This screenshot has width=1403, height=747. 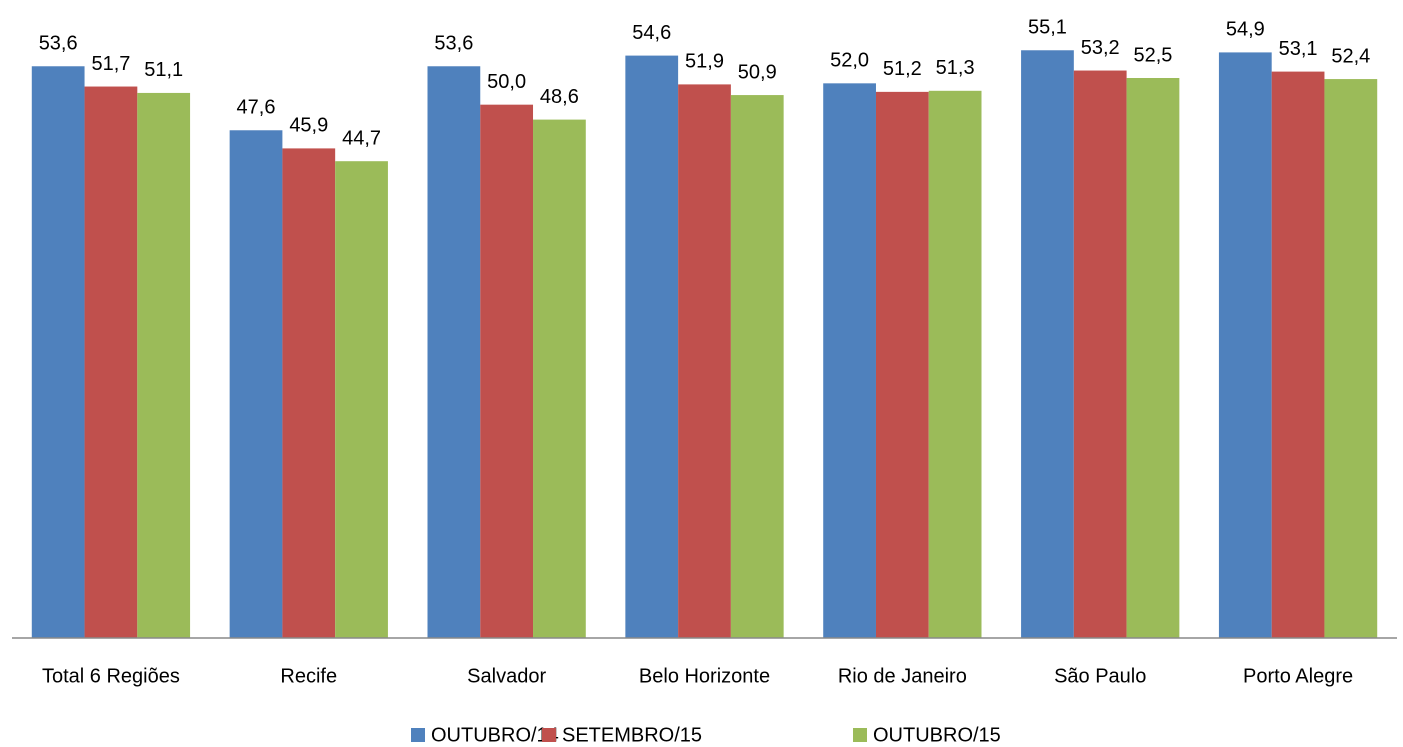 I want to click on x-tick-label: Recife, so click(x=308, y=676).